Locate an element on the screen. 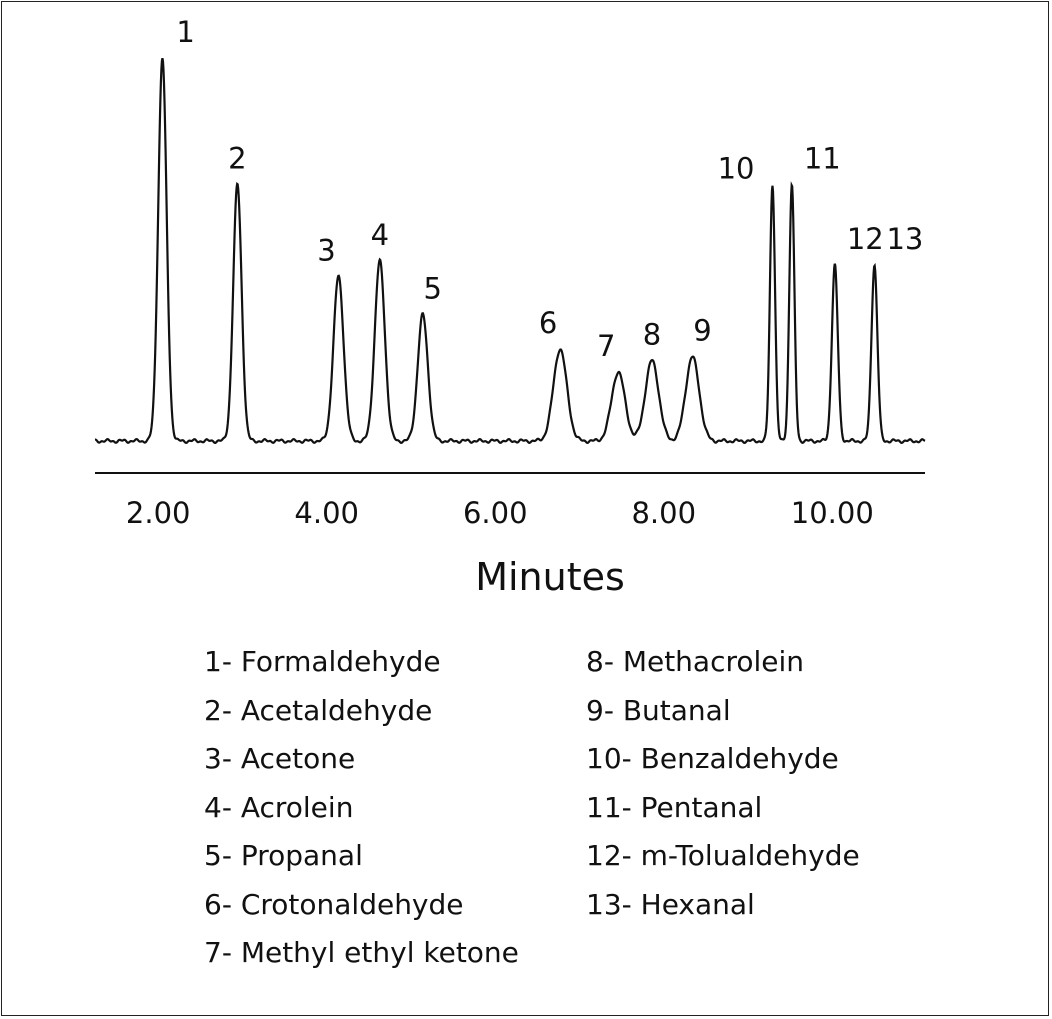 The image size is (1052, 1019). legend-item: 8- Methacrolein is located at coordinates (695, 661).